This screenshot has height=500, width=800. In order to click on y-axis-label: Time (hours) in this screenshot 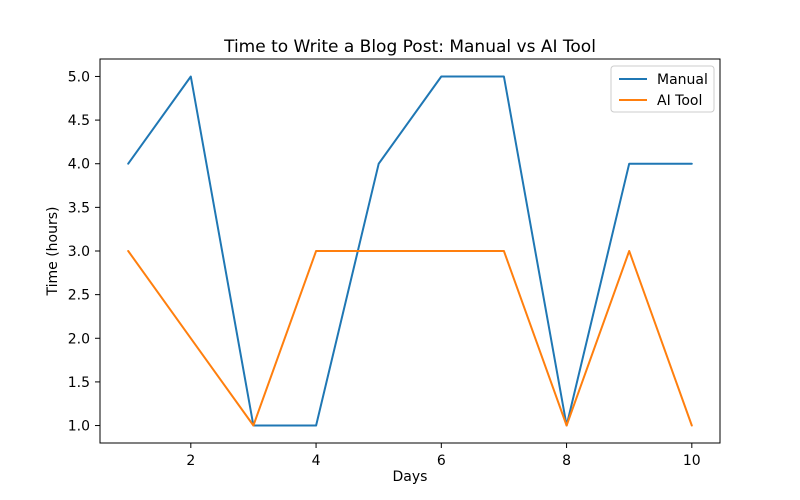, I will do `click(53, 252)`.